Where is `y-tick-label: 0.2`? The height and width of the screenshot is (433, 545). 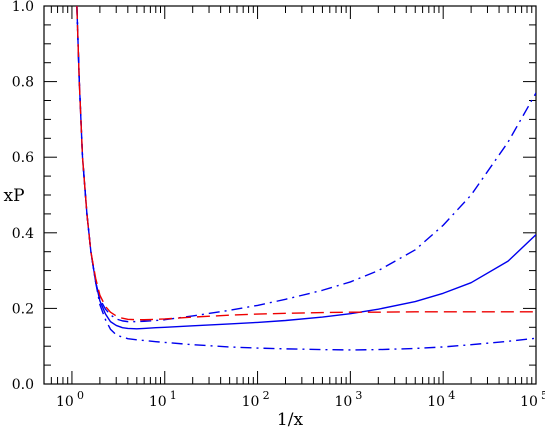 y-tick-label: 0.2 is located at coordinates (23, 309).